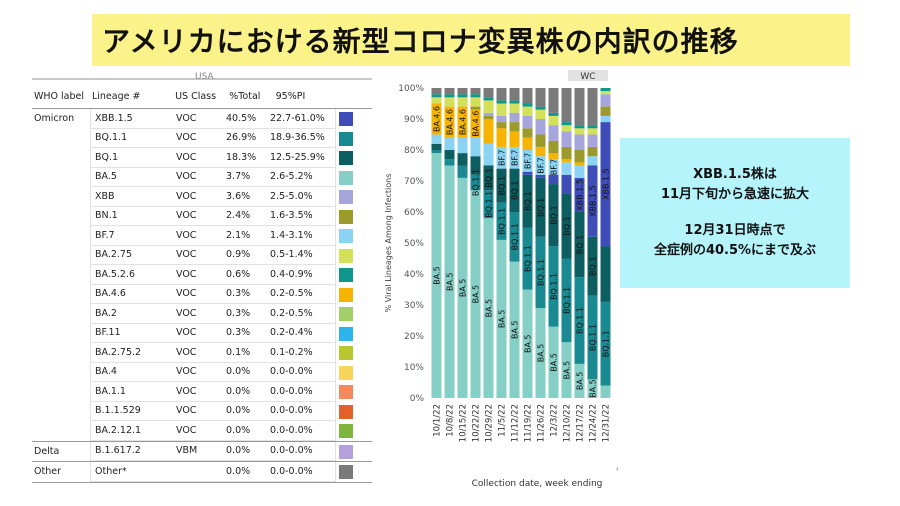 The image size is (900, 506). What do you see at coordinates (244, 255) in the screenshot?
I see `cell-total: 0.9%` at bounding box center [244, 255].